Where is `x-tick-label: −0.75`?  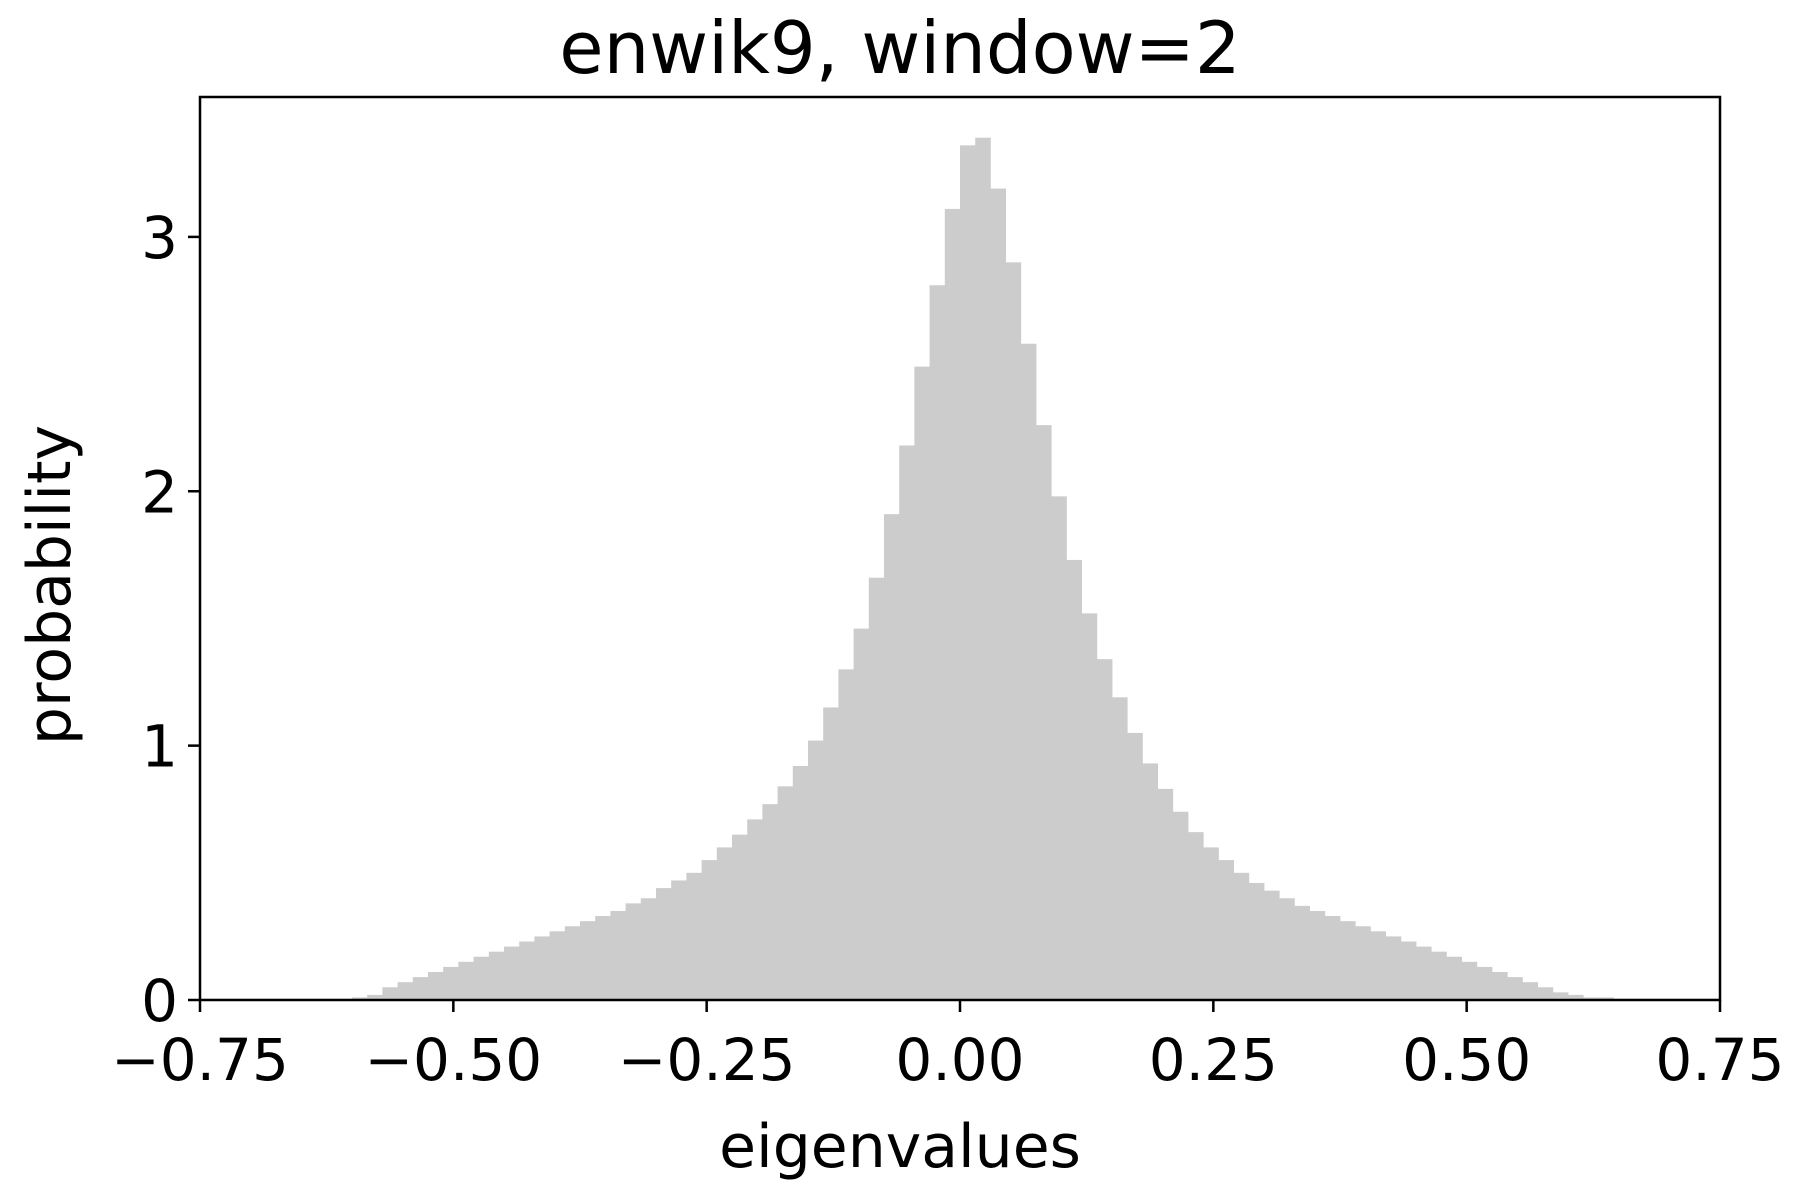
x-tick-label: −0.75 is located at coordinates (200, 1060).